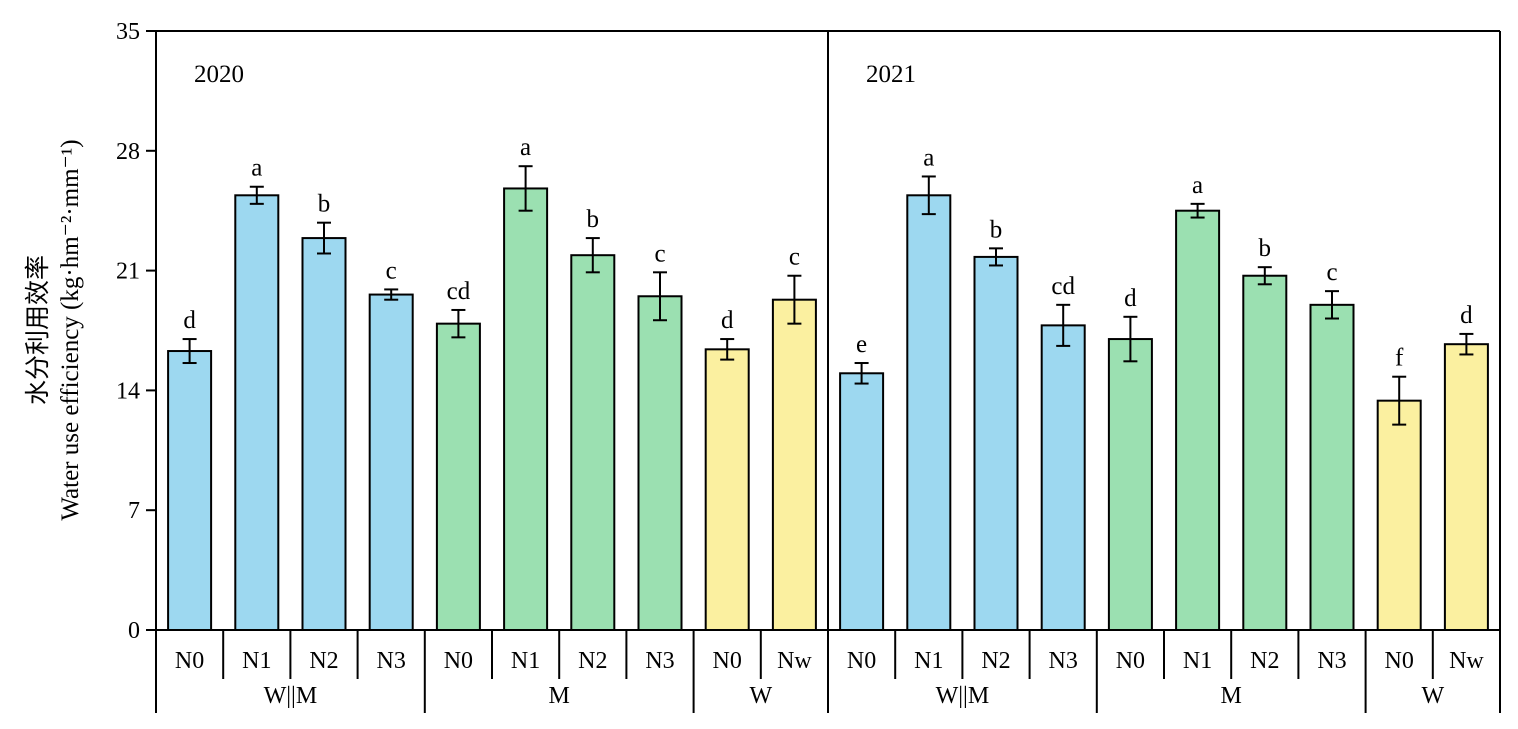  What do you see at coordinates (128, 272) in the screenshot?
I see `y-tick-label: 21` at bounding box center [128, 272].